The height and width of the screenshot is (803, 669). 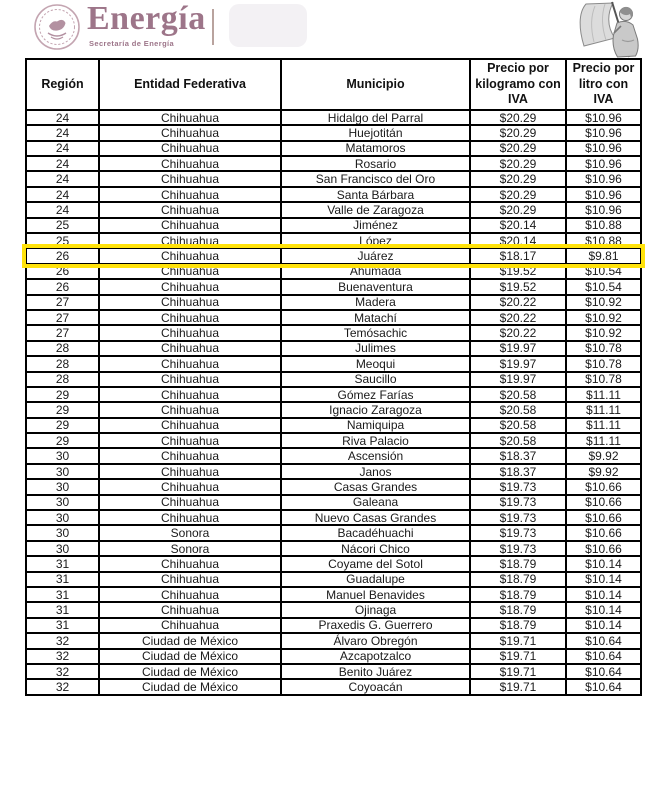 I want to click on table-row: 24 Chihuahua Valle de Zaragoza $20.29 $10.96, so click(x=333, y=210).